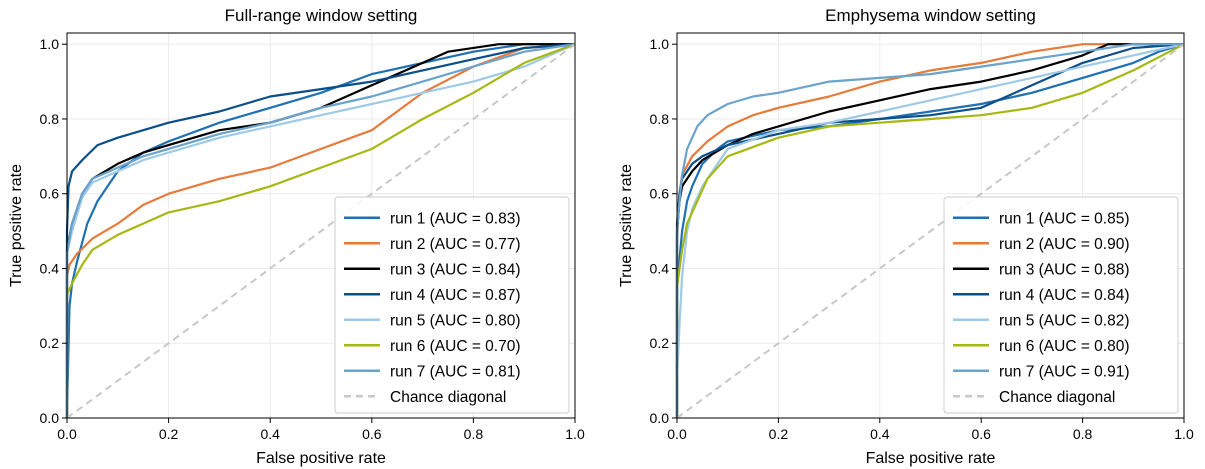 The width and height of the screenshot is (1205, 469). I want to click on legend-entry: run 5 (AUC = 0.82), so click(1064, 320).